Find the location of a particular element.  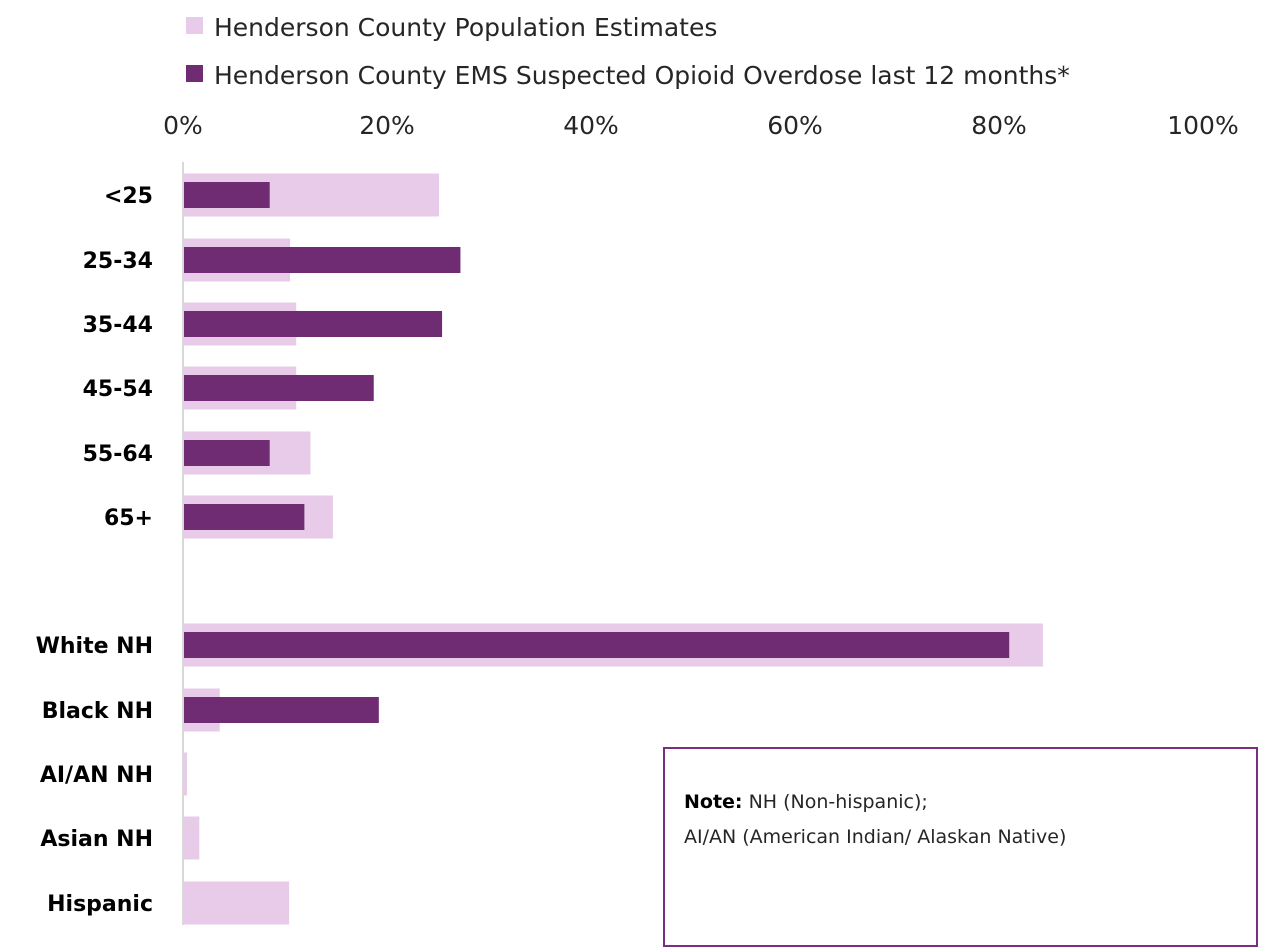

note-text-2: AI/AN (American Indian/ Alaskan Native) is located at coordinates (875, 837).